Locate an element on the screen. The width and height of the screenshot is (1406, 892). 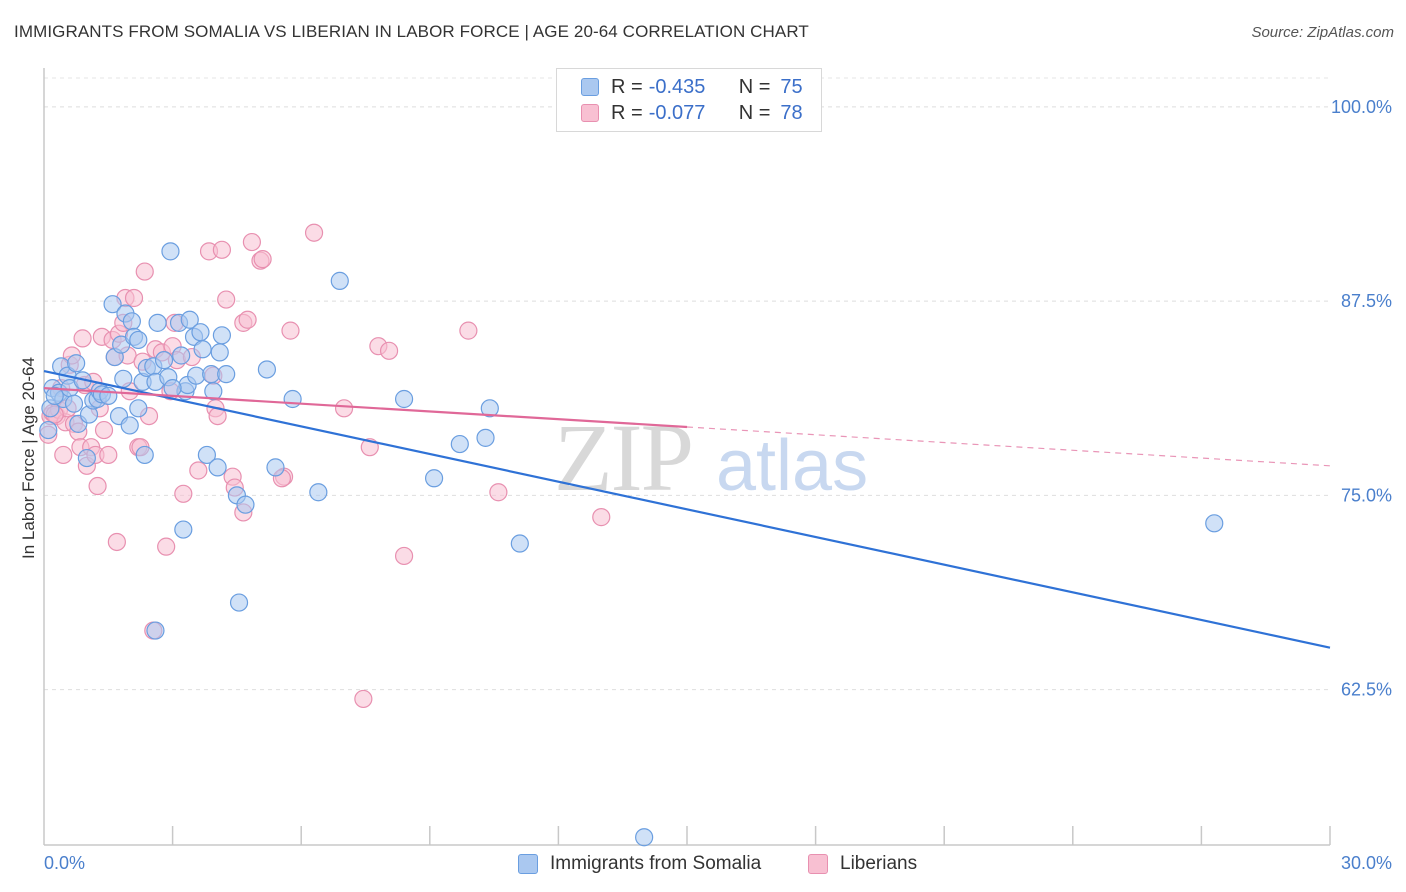
liberian-legend-swatch is located at coordinates (818, 864).